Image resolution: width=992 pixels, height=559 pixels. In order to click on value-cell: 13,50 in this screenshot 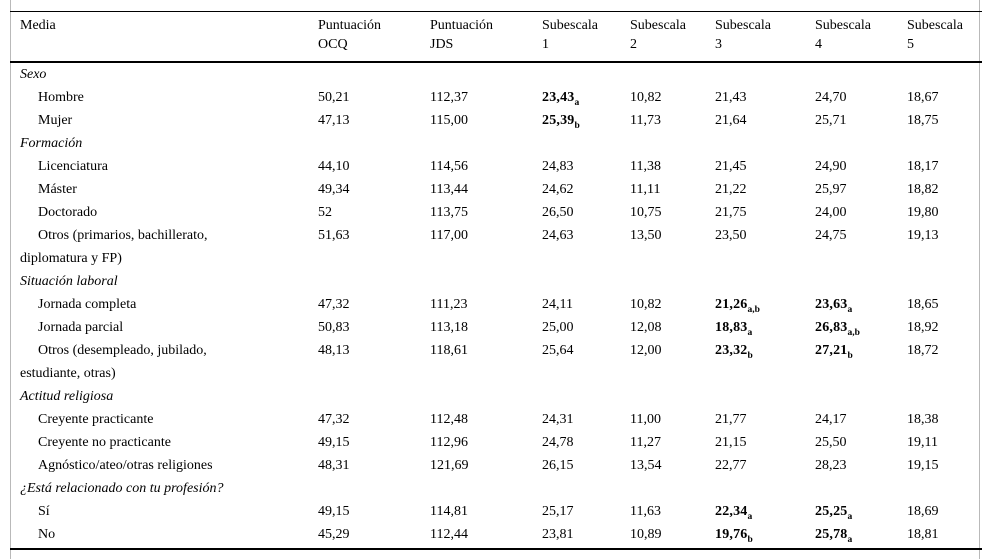, I will do `click(646, 235)`.